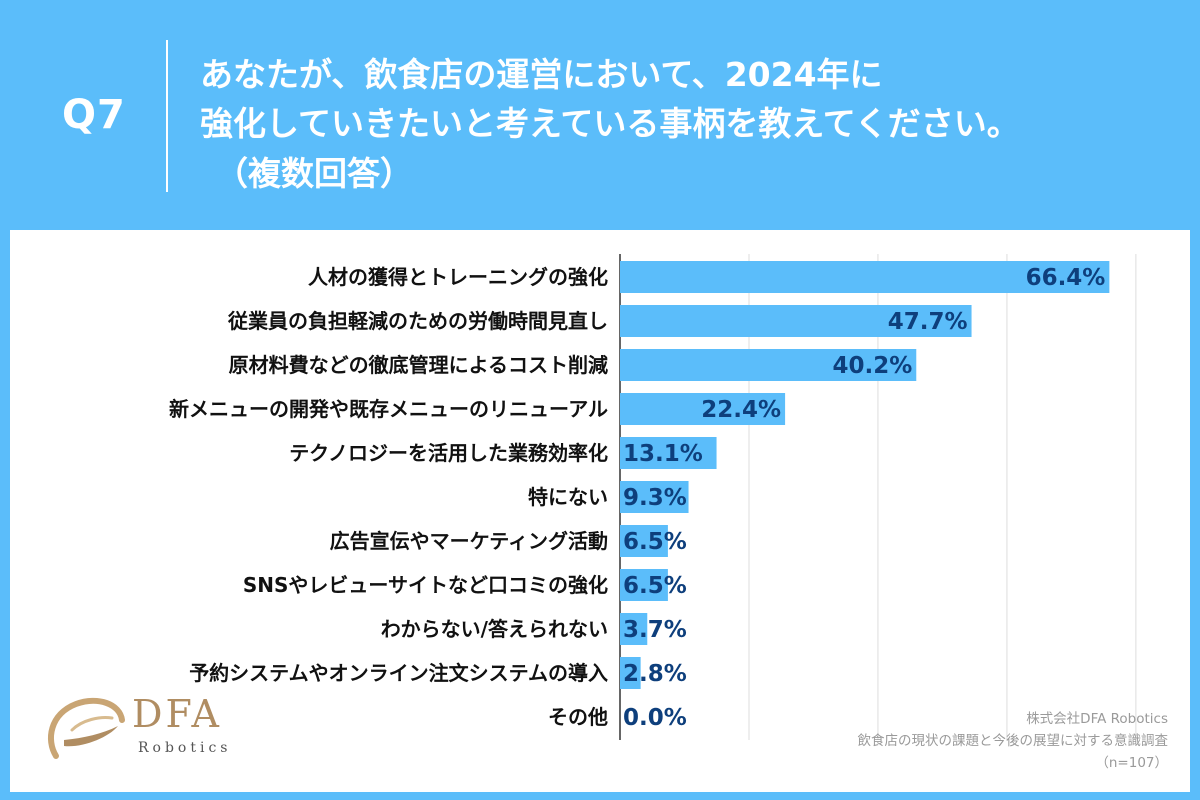 The height and width of the screenshot is (800, 1200). I want to click on source-sample-size: （n=107）, so click(1131, 763).